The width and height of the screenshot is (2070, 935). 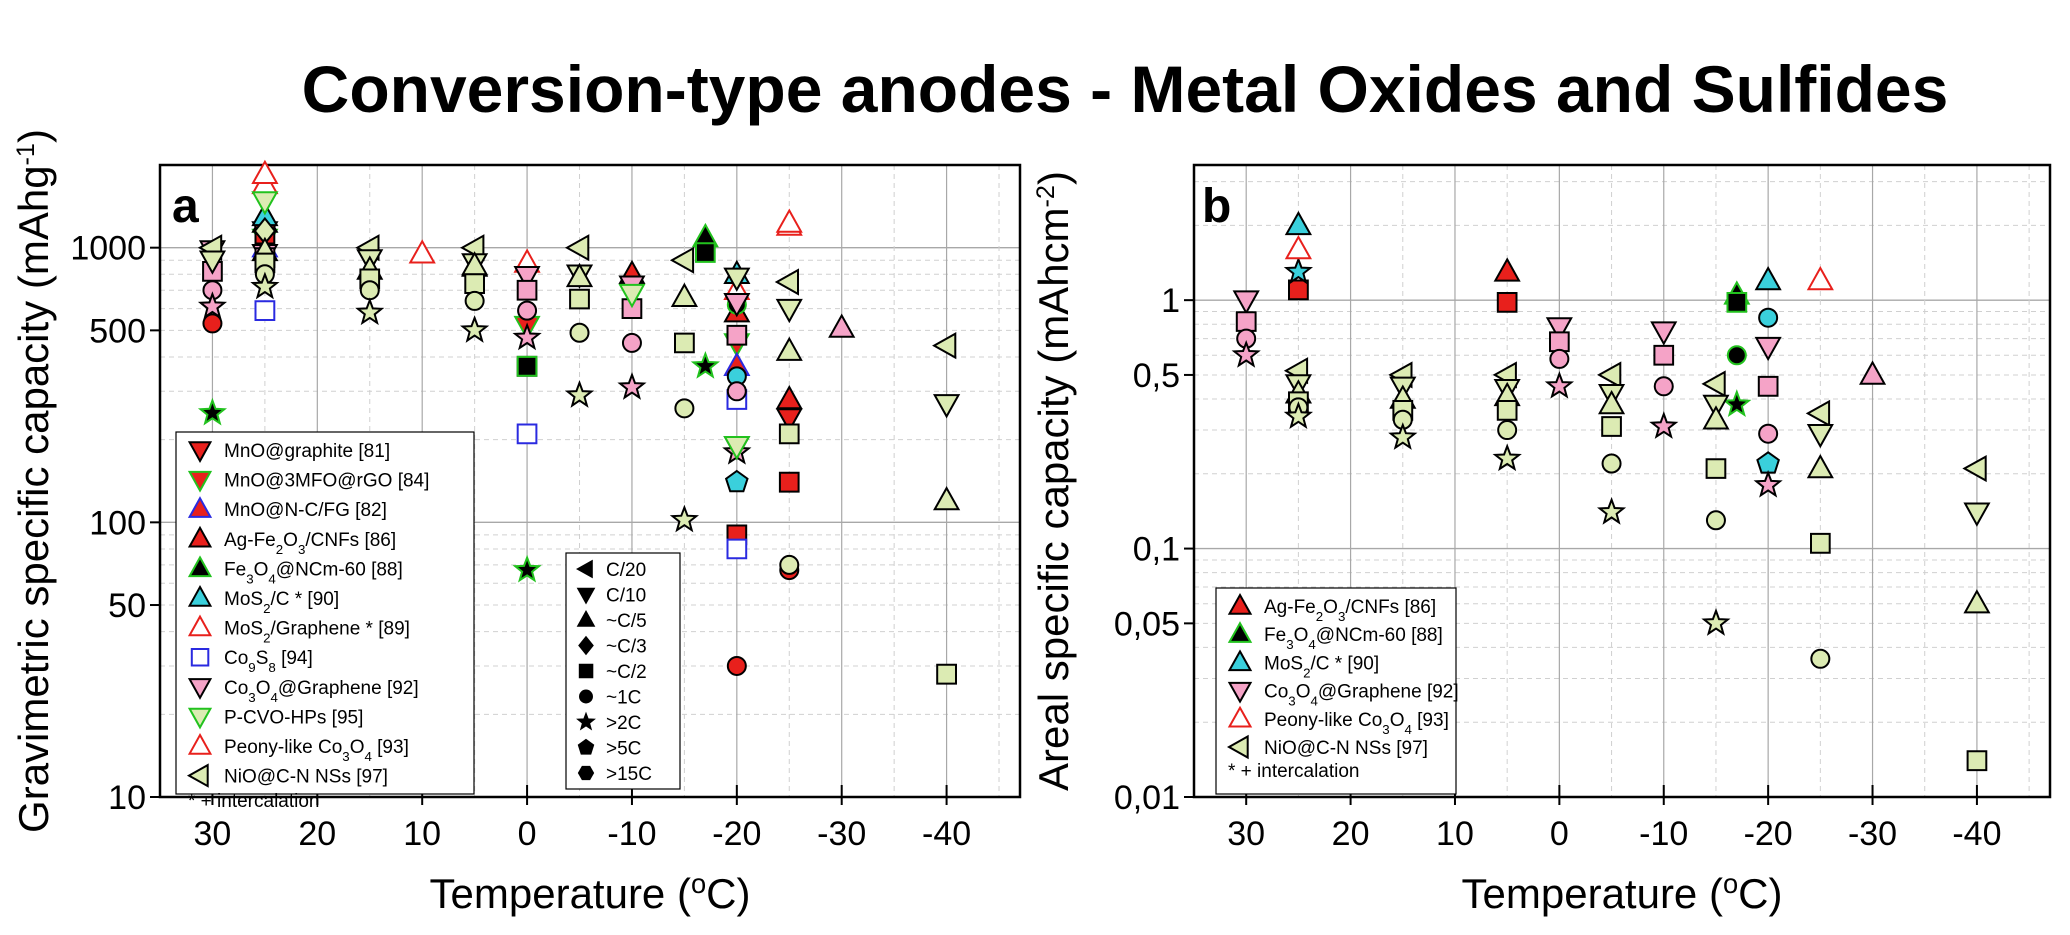 I want to click on y-tick-label: 500, so click(x=117, y=331).